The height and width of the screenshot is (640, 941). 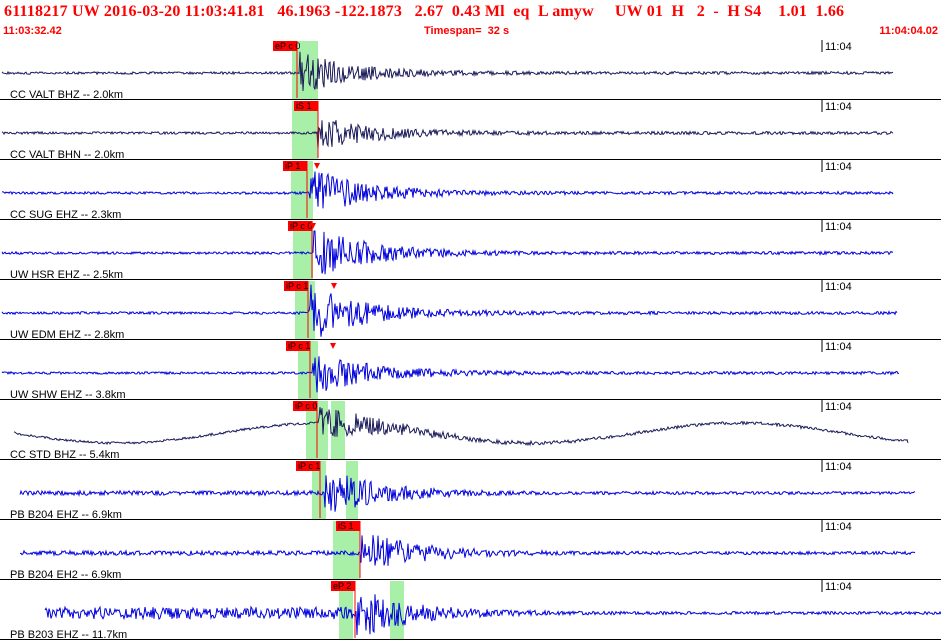 I want to click on trace-station-label: PB B204 EHZ -- 6.9km, so click(x=66, y=515).